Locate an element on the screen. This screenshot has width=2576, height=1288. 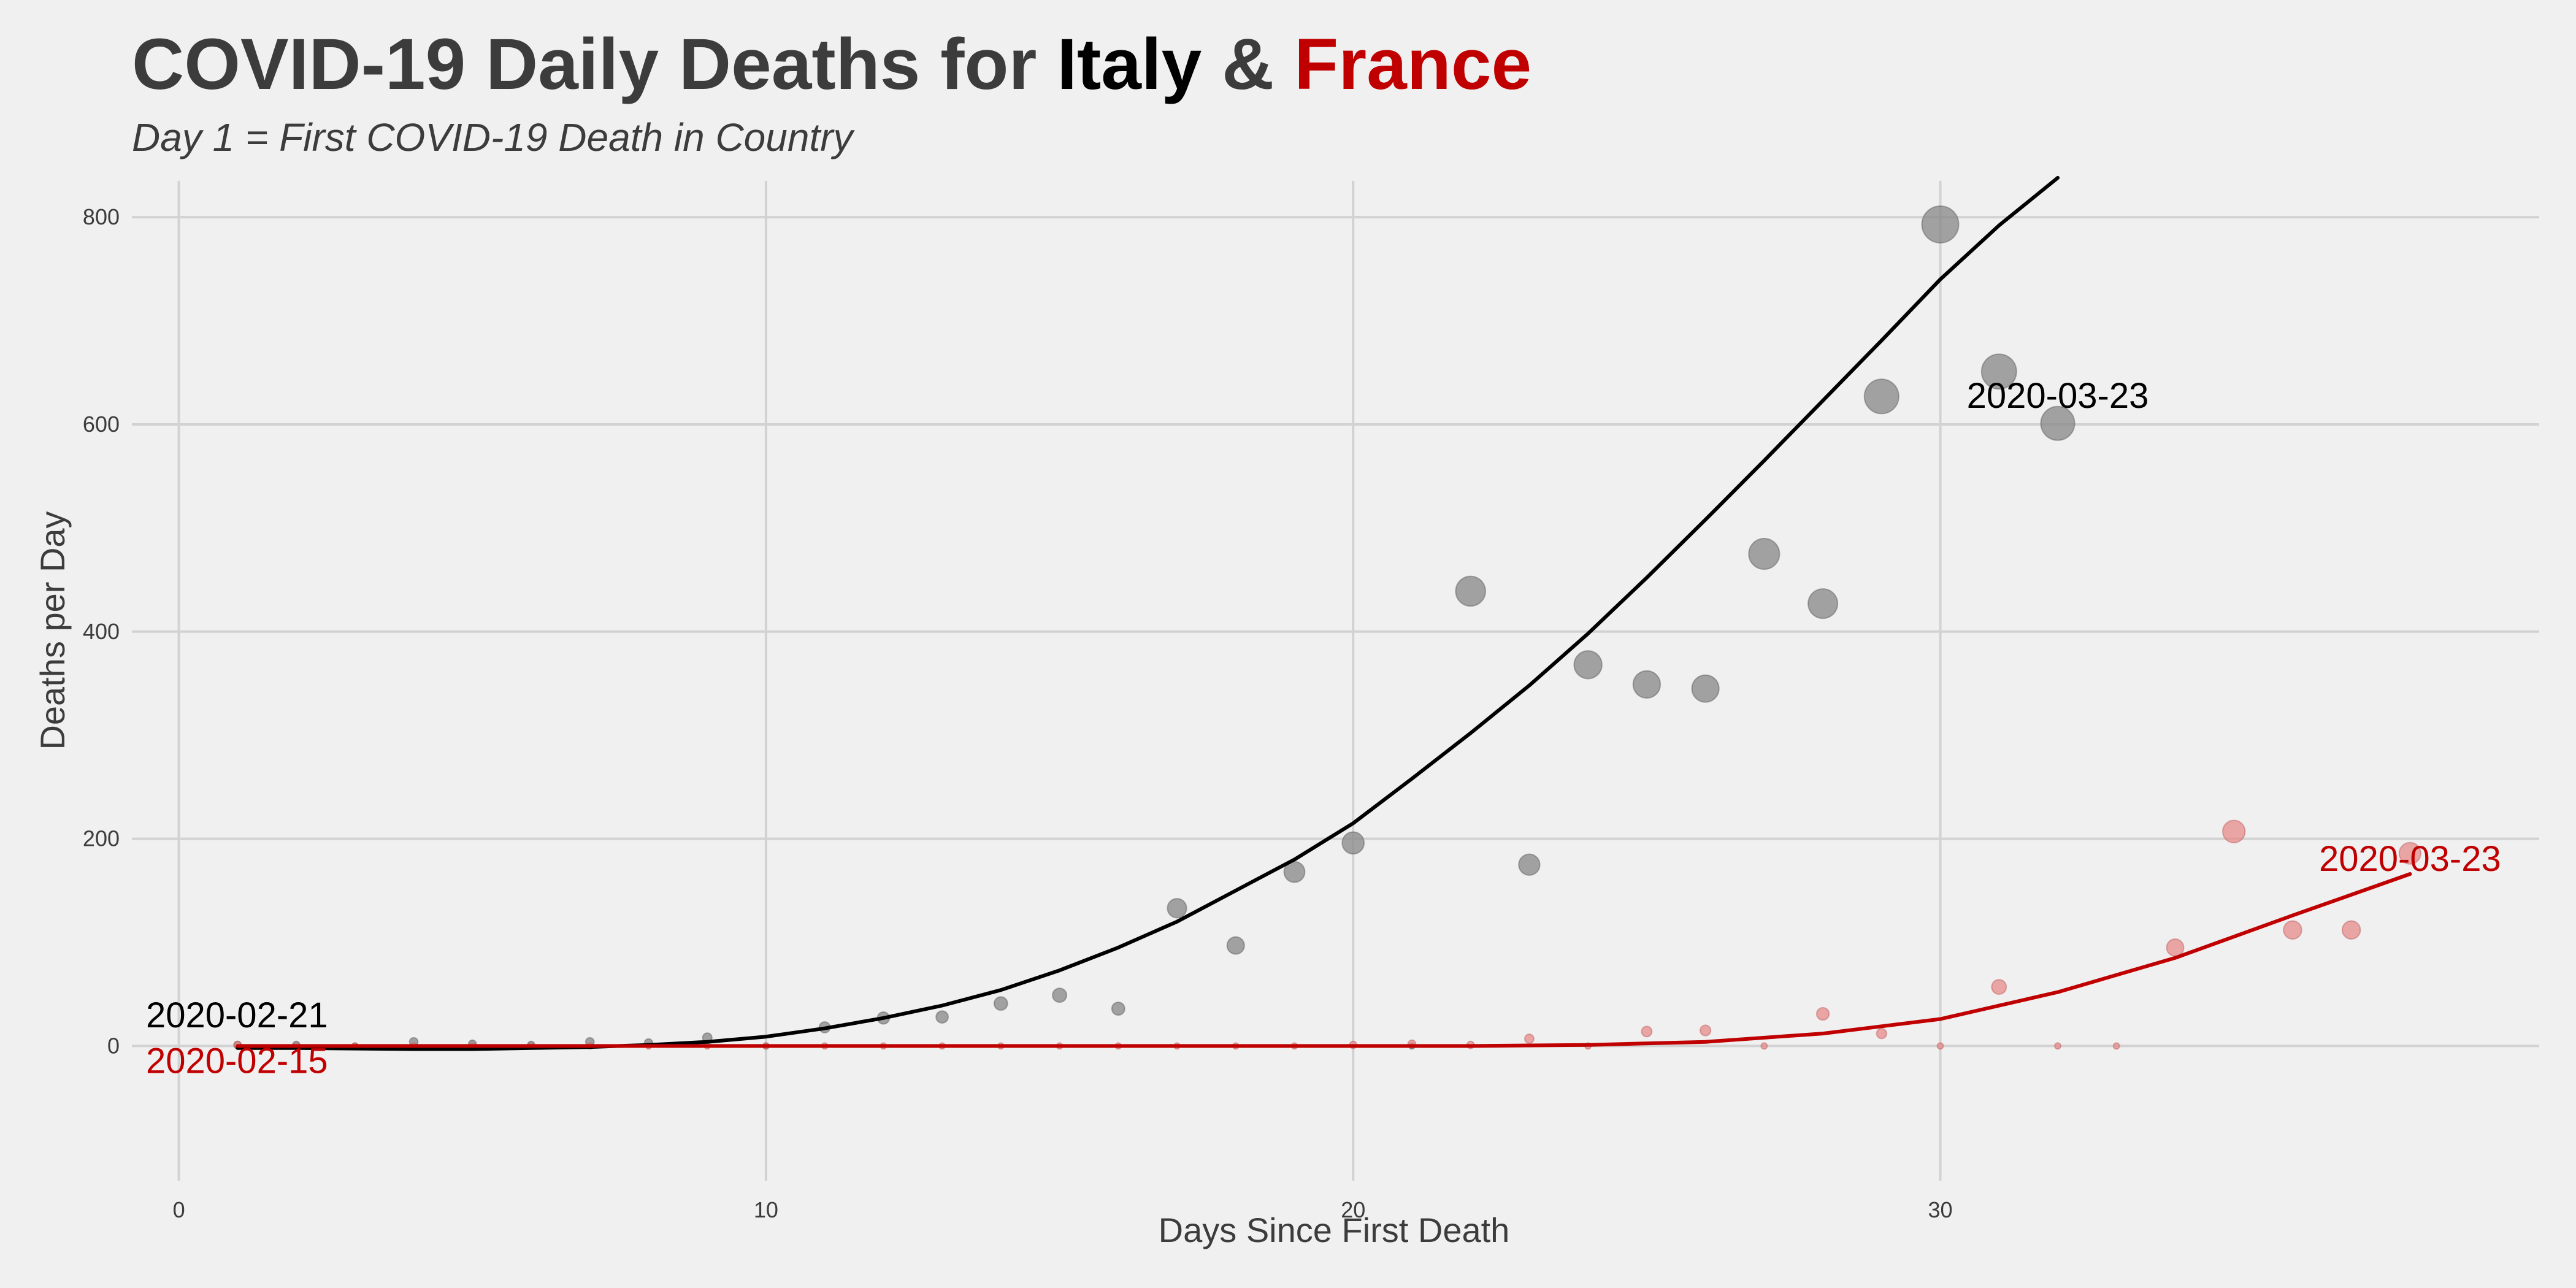
france-trend-line is located at coordinates (1324, 960).